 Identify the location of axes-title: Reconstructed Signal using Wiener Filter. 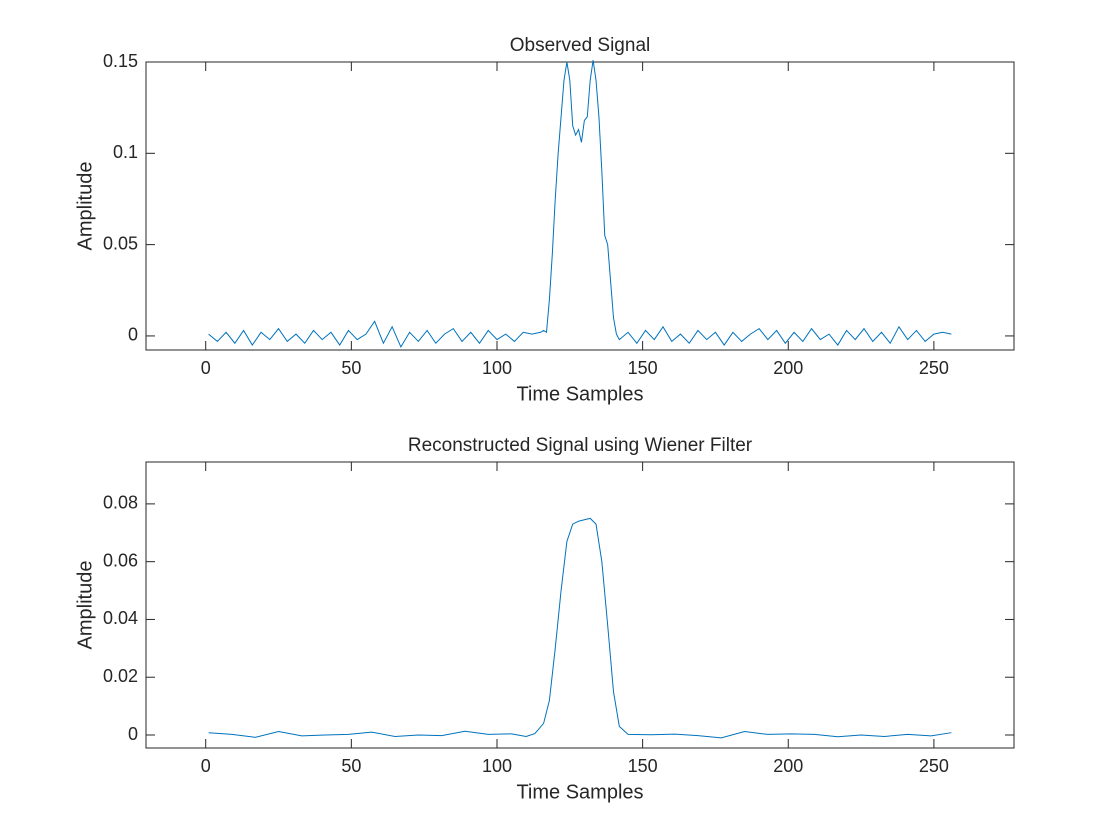
(580, 445).